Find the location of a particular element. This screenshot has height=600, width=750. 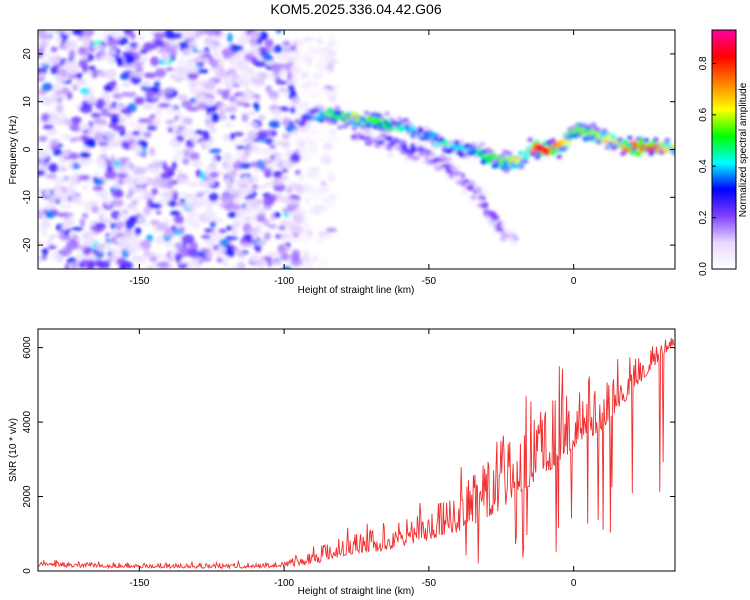

spectrogram-x-tick-label: -50 is located at coordinates (429, 281).